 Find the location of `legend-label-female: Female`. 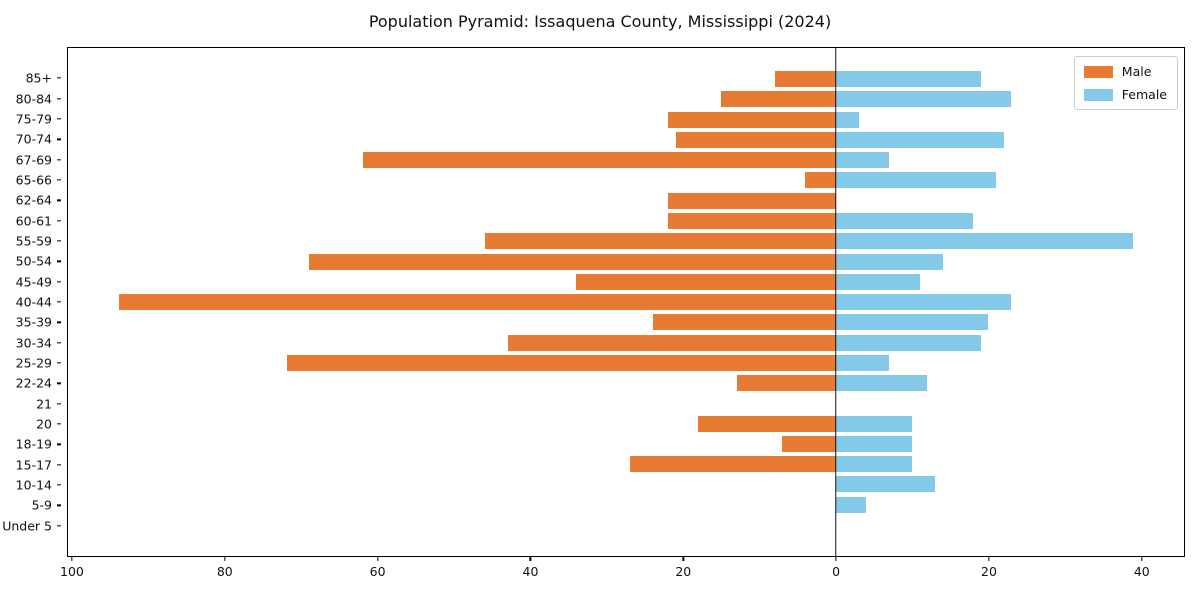

legend-label-female: Female is located at coordinates (1144, 94).